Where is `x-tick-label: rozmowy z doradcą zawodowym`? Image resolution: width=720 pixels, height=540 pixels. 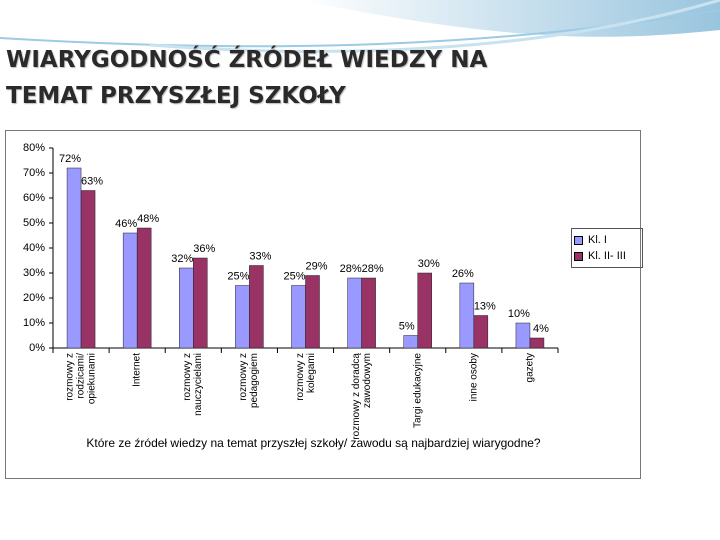 x-tick-label: rozmowy z doradcą zawodowym is located at coordinates (361, 396).